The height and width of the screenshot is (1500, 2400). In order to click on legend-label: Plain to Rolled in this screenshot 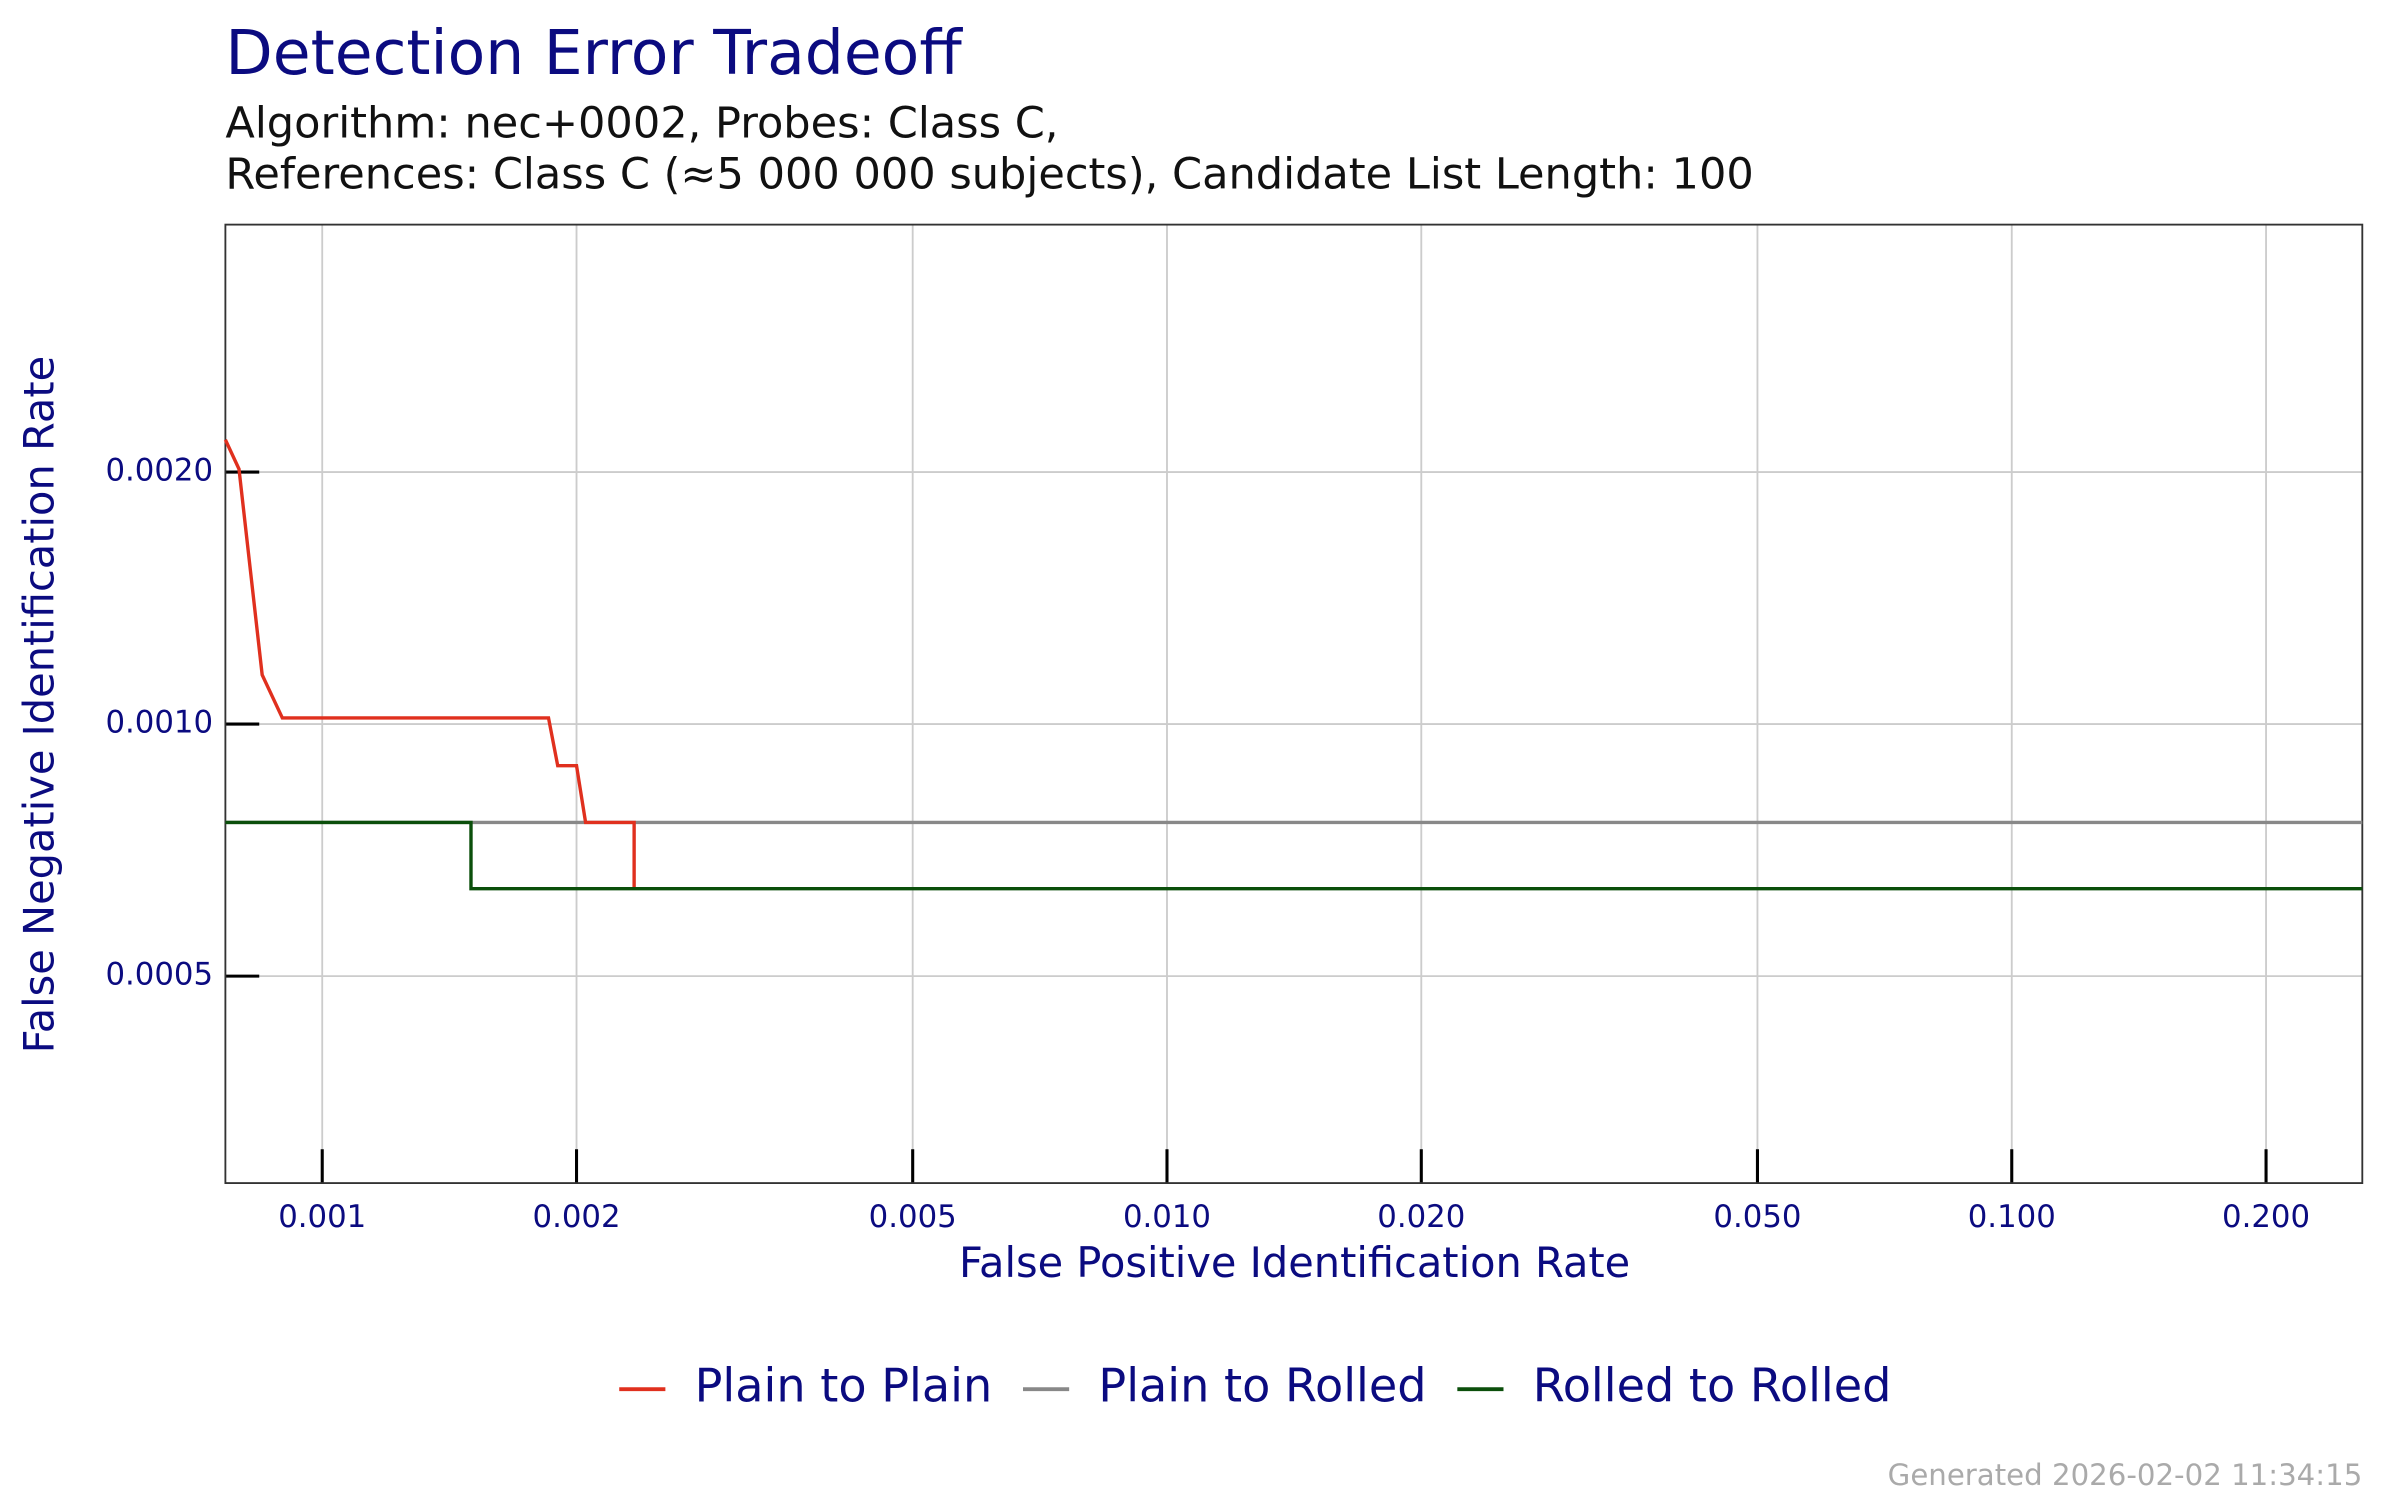, I will do `click(1262, 1386)`.